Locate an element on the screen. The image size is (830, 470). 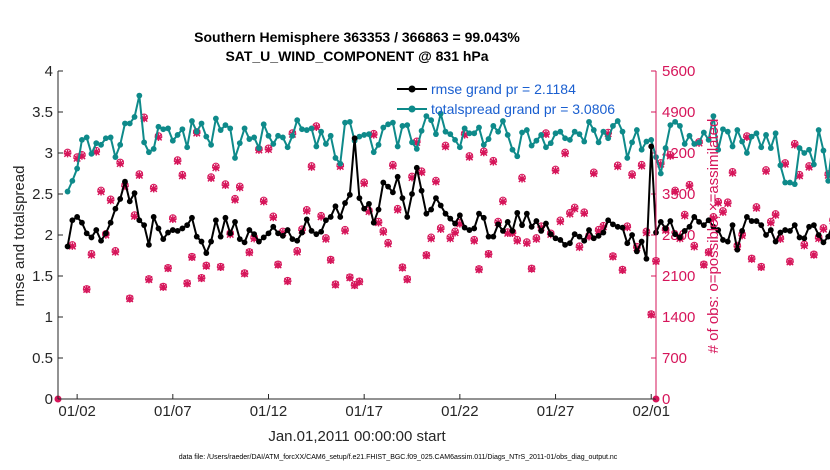
y-right-tick-label: 700 is located at coordinates (674, 358).